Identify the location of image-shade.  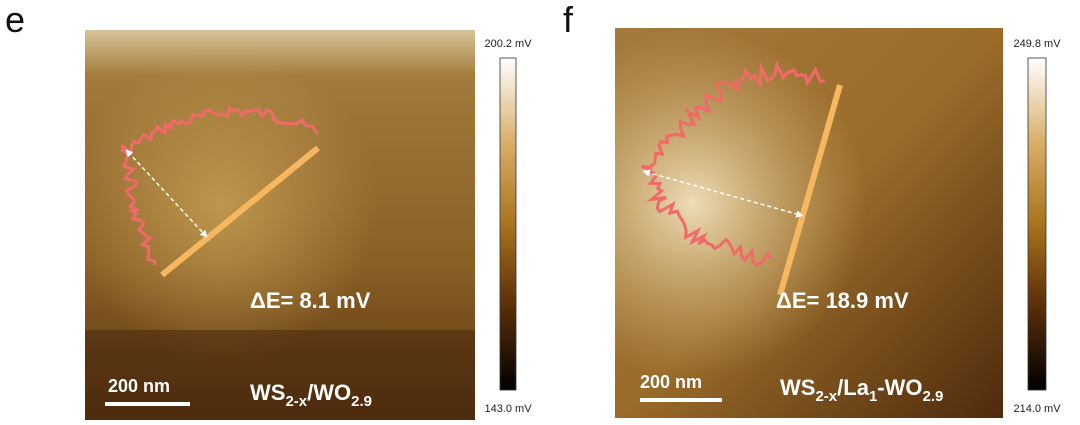
(280, 375).